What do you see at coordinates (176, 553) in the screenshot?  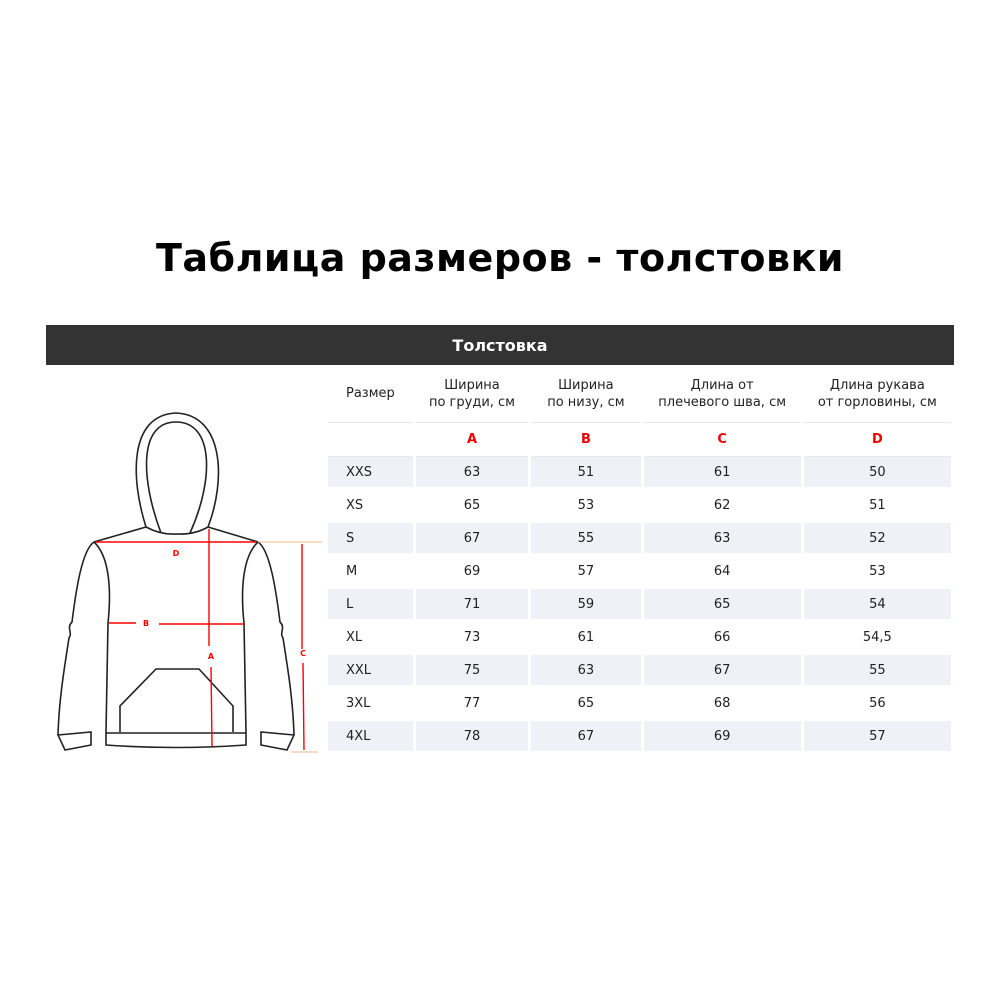 I see `label-d: D` at bounding box center [176, 553].